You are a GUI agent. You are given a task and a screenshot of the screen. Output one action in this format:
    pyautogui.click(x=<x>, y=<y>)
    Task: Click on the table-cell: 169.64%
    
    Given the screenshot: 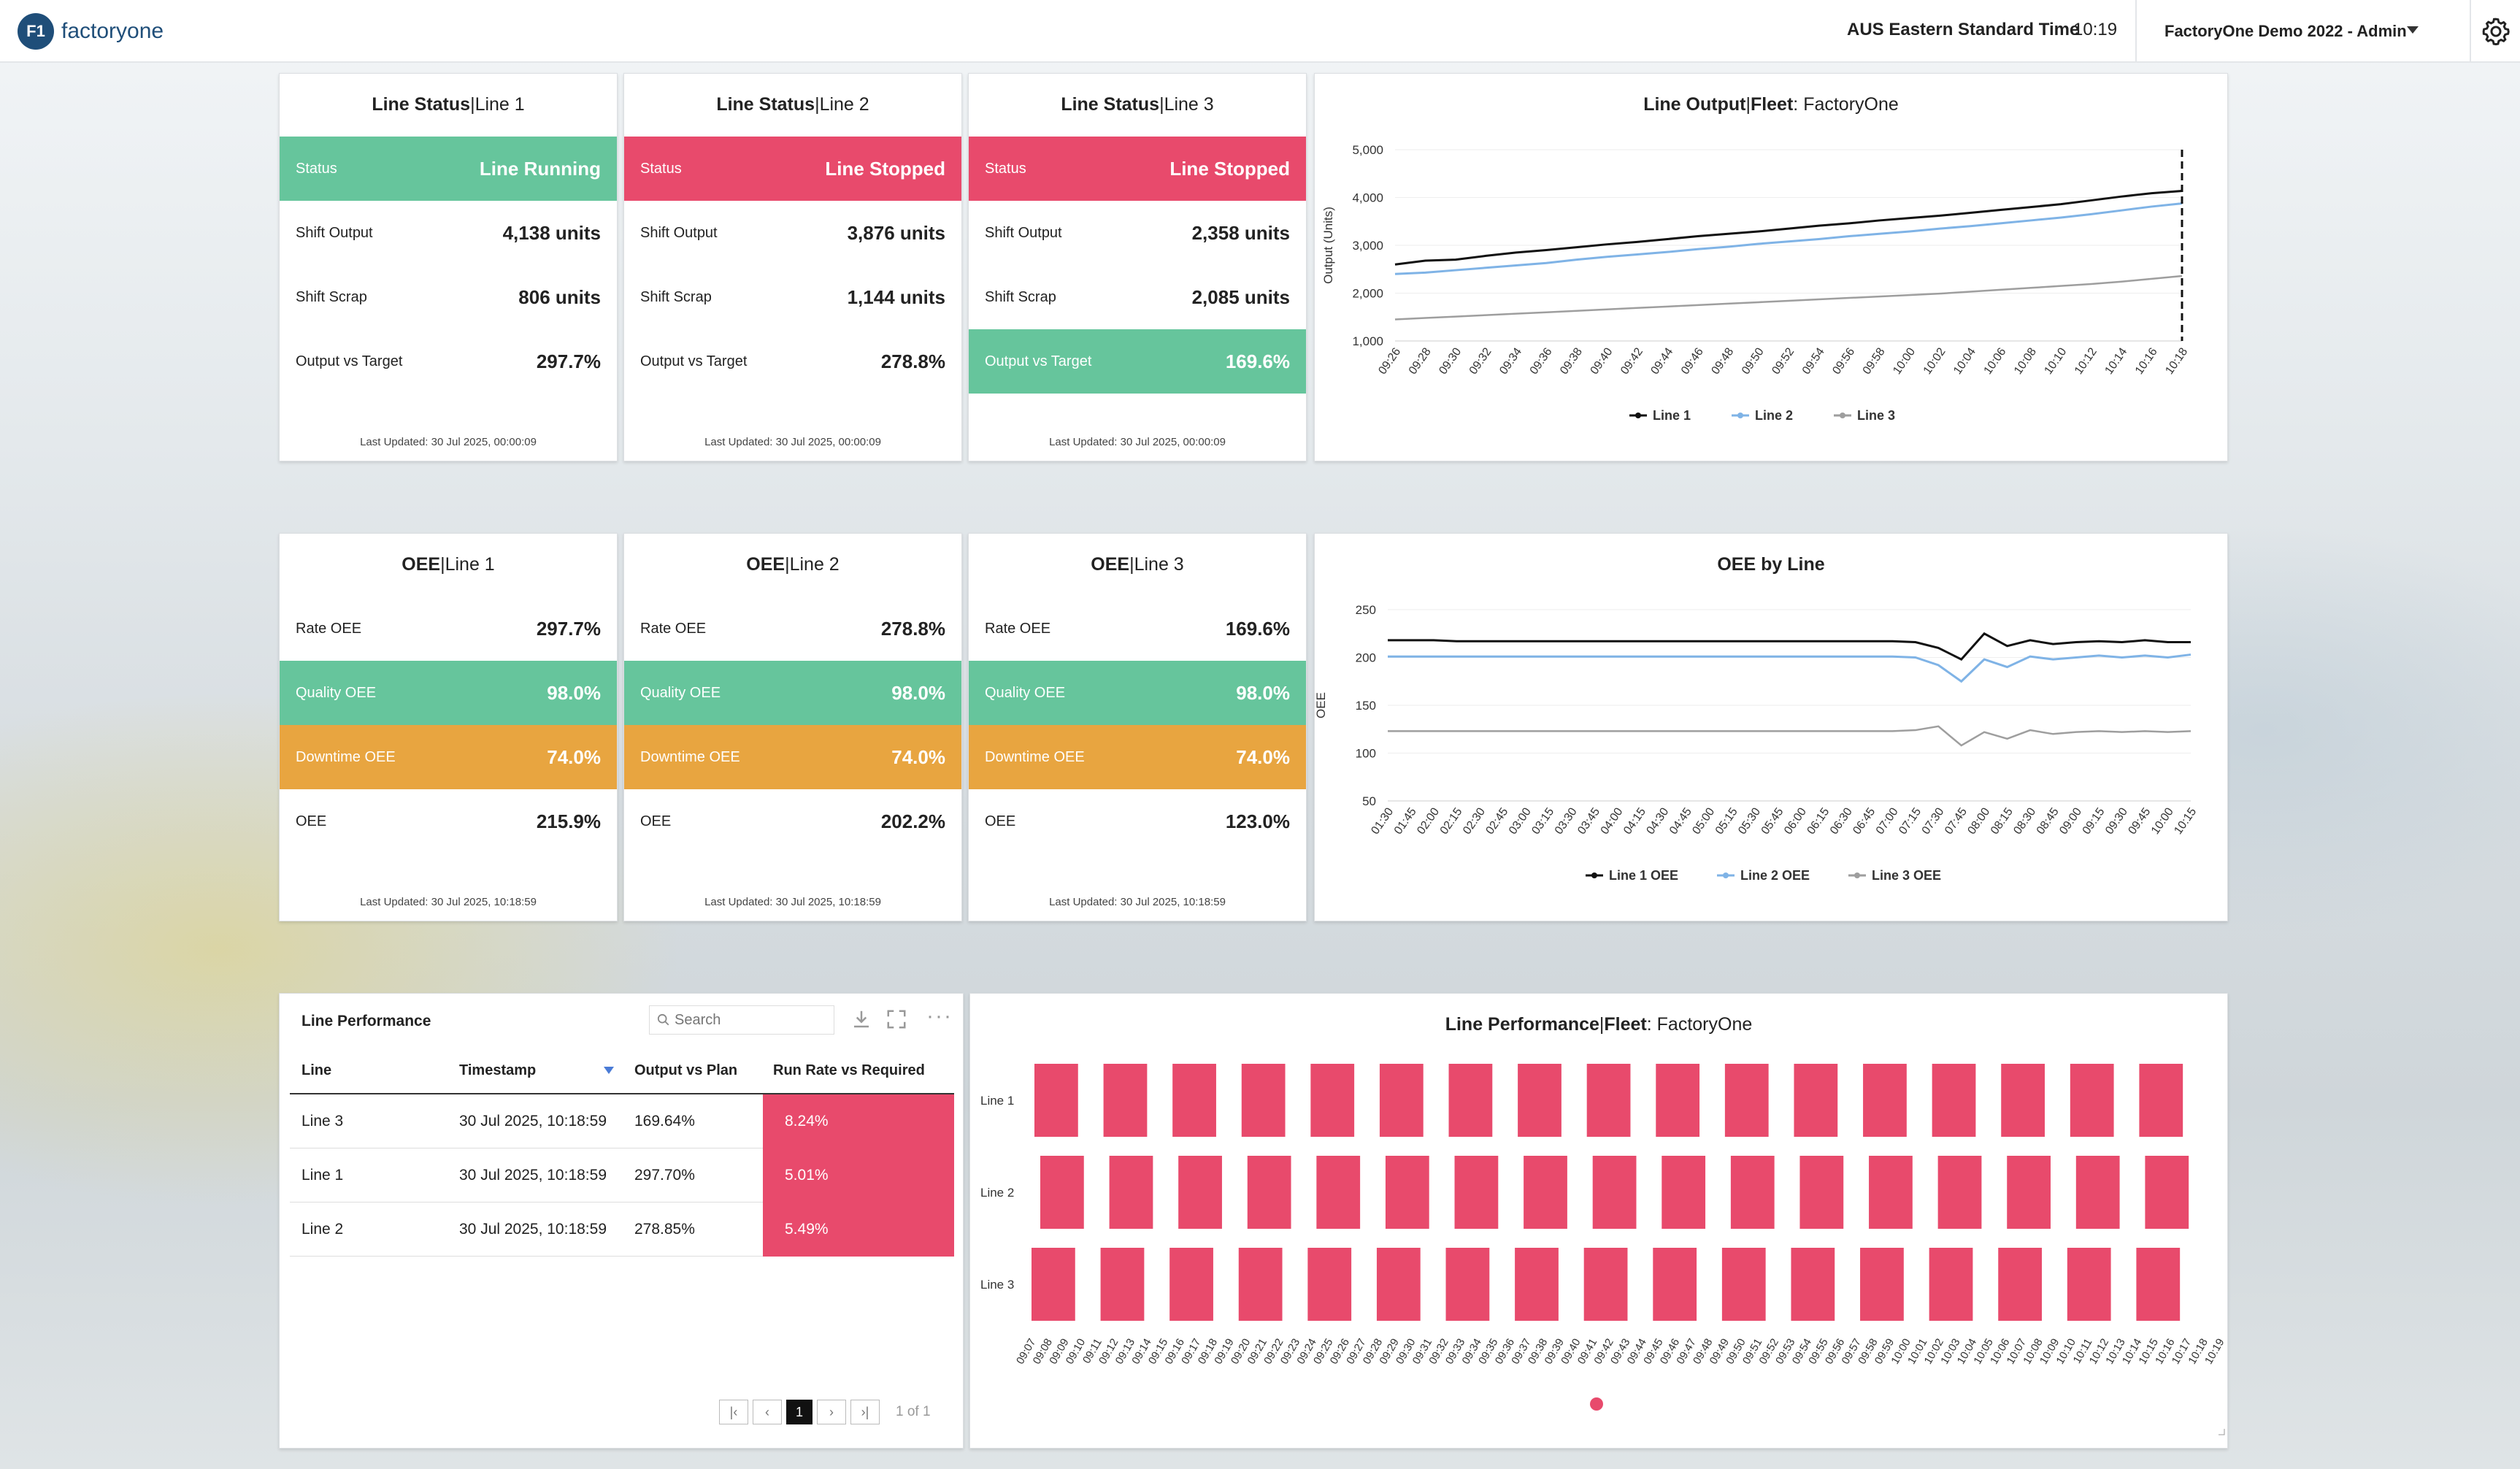 What is the action you would take?
    pyautogui.click(x=664, y=1121)
    